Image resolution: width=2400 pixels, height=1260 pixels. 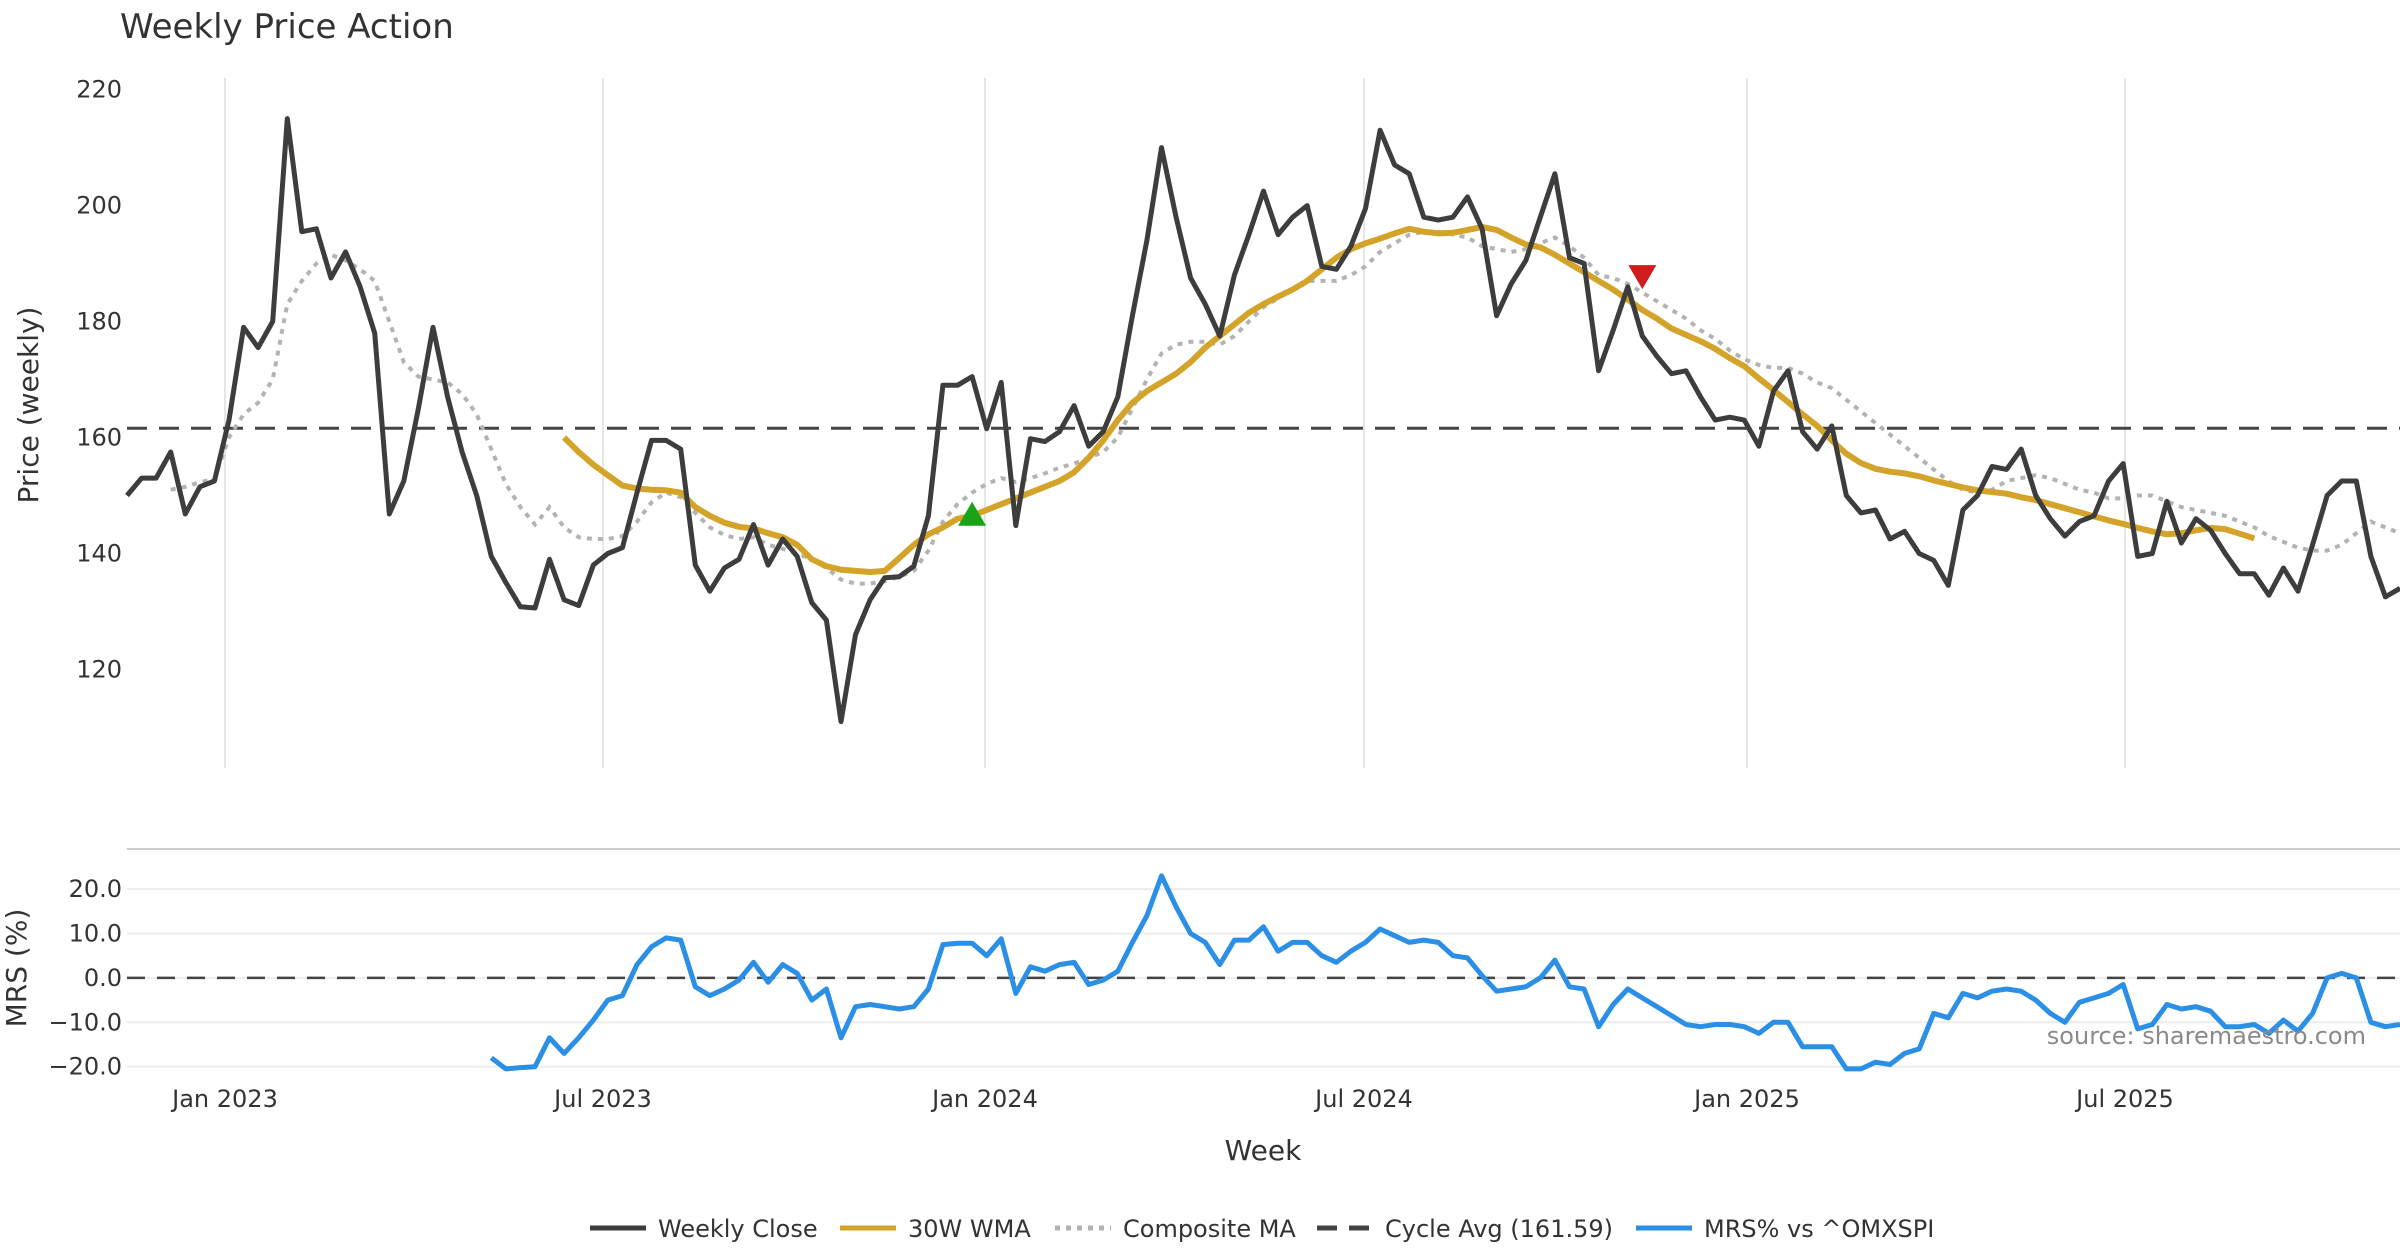 I want to click on chart-title: Weekly Price Action, so click(x=287, y=27).